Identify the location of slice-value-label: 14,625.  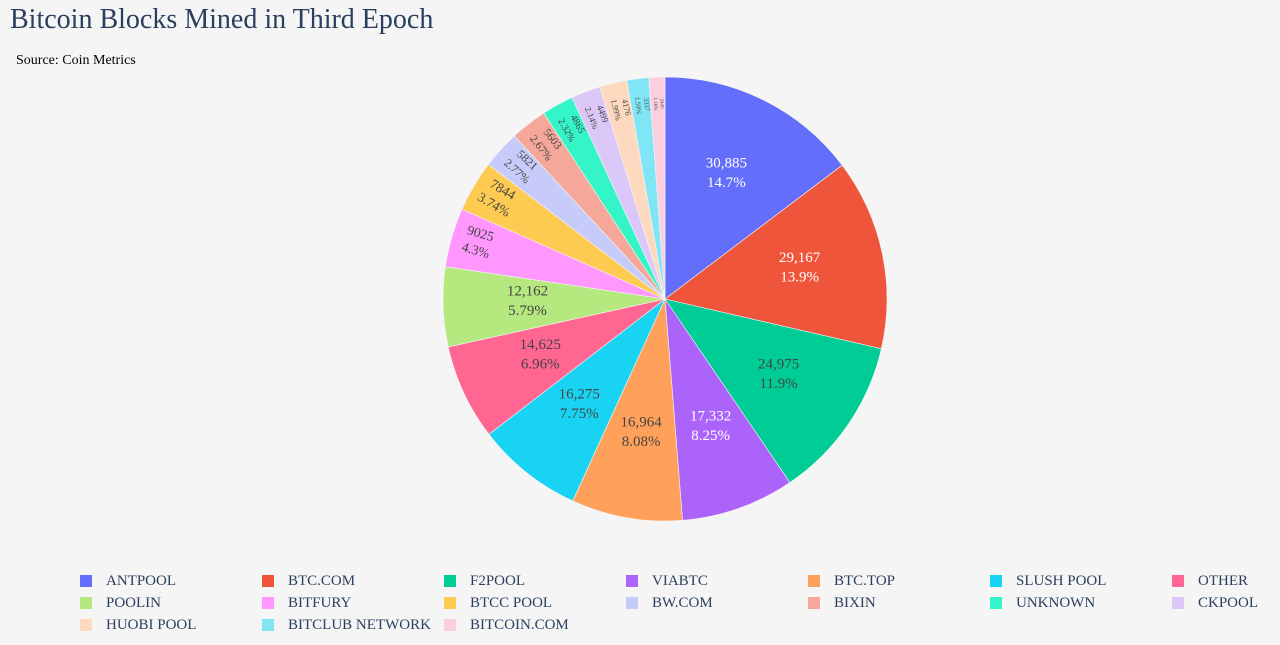
(540, 345).